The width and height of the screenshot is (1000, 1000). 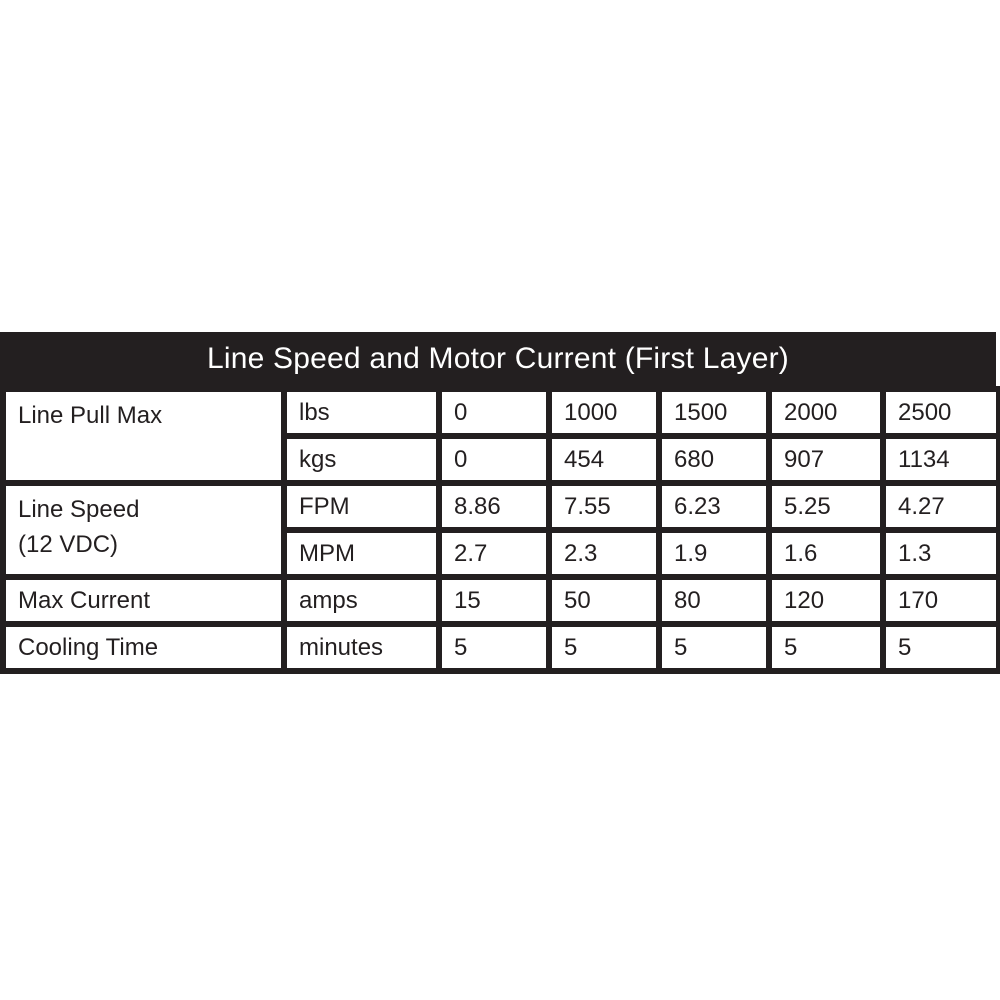 What do you see at coordinates (604, 553) in the screenshot?
I see `value-cell: 2.3` at bounding box center [604, 553].